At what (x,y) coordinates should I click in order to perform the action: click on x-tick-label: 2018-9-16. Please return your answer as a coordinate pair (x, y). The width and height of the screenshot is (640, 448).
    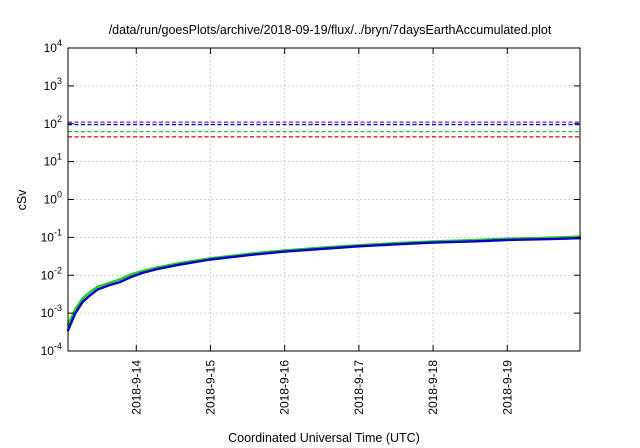
    Looking at the image, I should click on (285, 387).